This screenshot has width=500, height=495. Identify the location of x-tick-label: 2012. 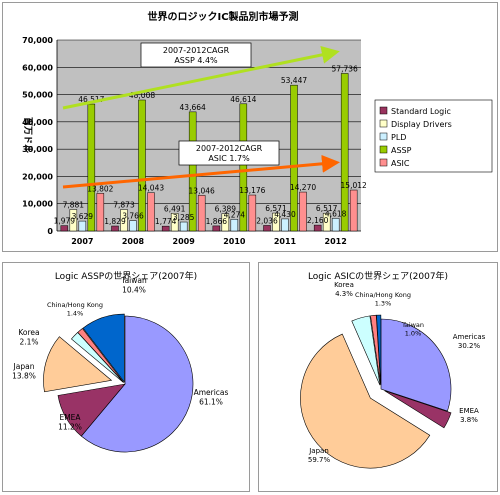
(336, 241).